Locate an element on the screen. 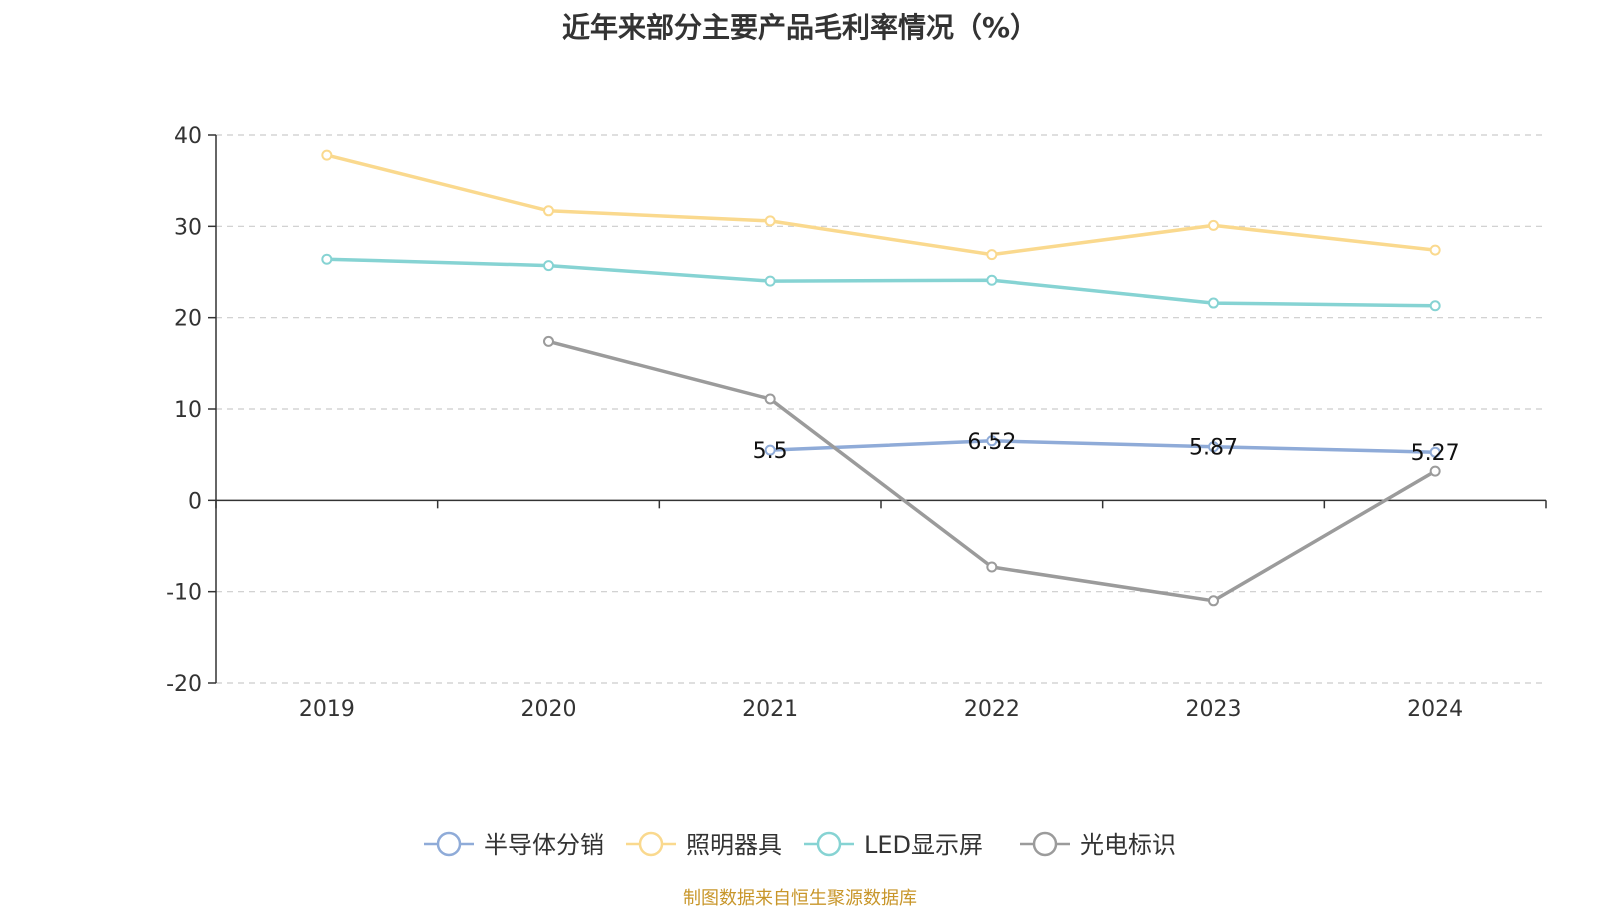 Image resolution: width=1600 pixels, height=910 pixels. data-label: 5.87 is located at coordinates (1213, 448).